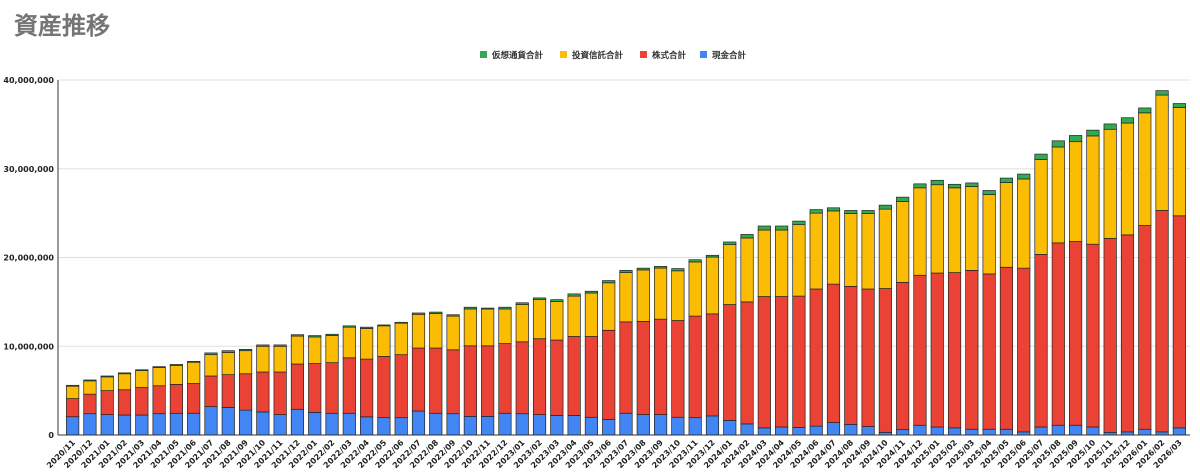 This screenshot has height=474, width=1200. I want to click on legend-label: 現金合計, so click(729, 55).